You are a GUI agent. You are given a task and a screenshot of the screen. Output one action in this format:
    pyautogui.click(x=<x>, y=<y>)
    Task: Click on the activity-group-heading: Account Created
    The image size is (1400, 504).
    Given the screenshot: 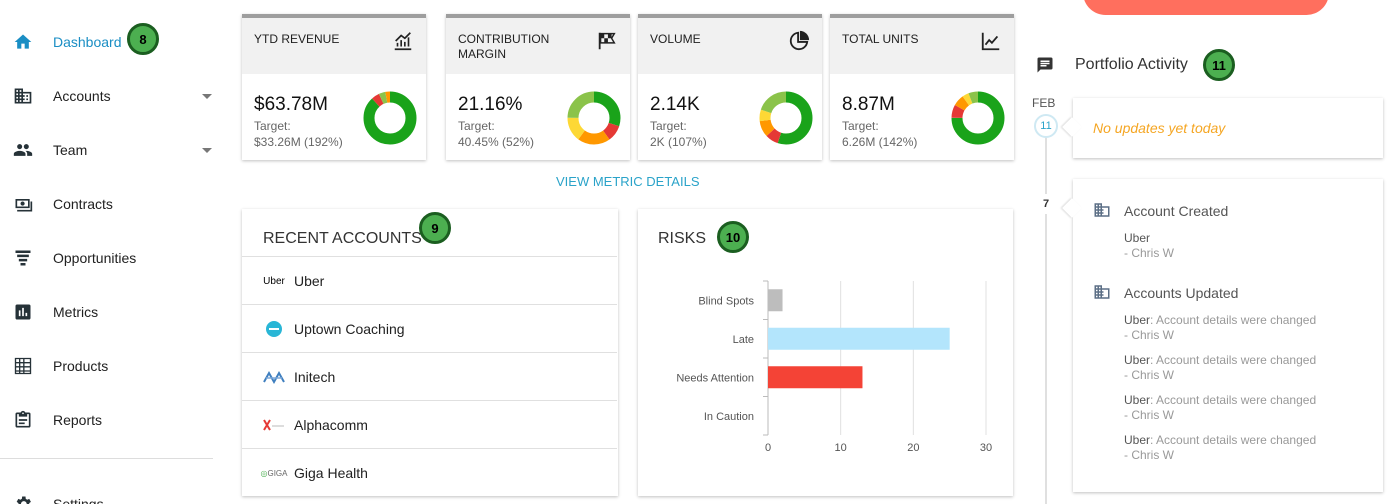 What is the action you would take?
    pyautogui.click(x=1176, y=211)
    